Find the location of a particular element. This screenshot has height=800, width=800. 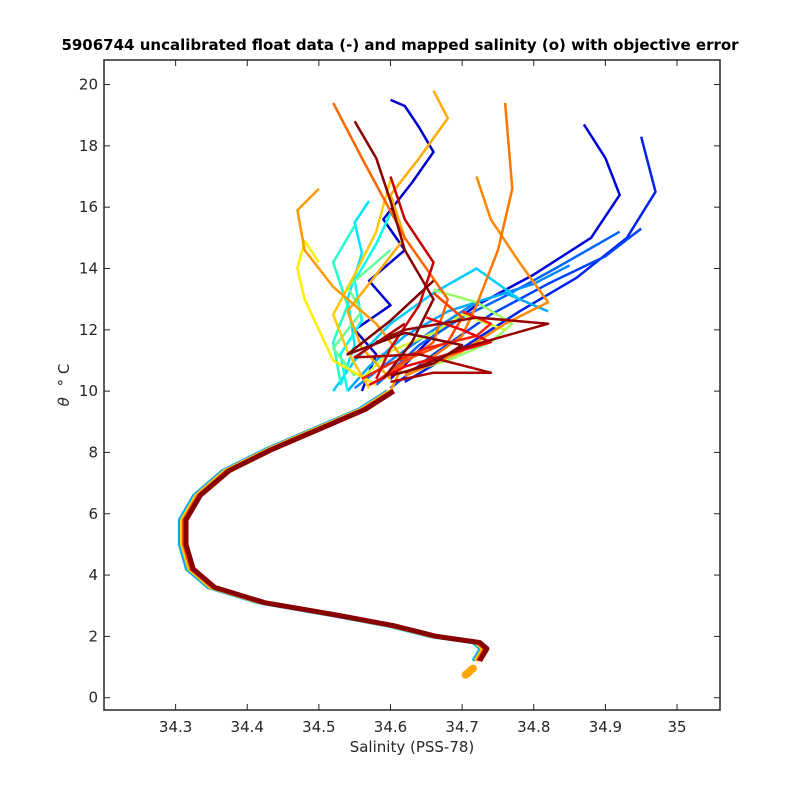

y-tick-label: 4 is located at coordinates (93, 575).